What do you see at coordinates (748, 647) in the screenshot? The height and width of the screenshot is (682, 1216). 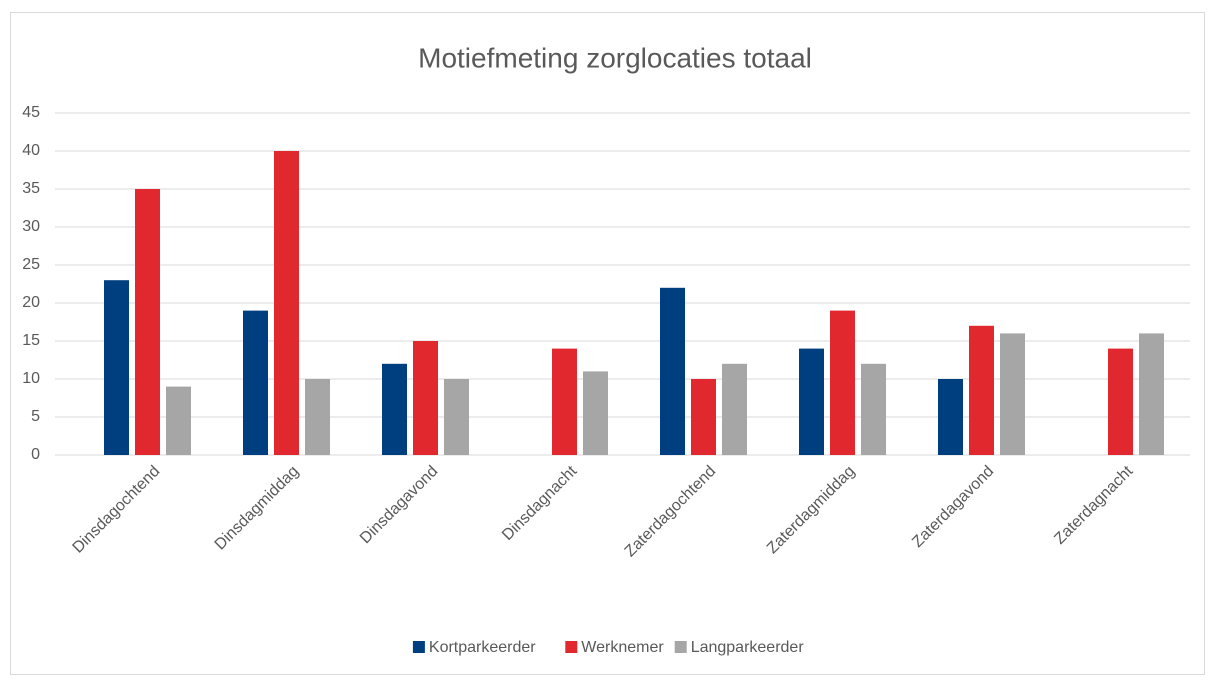 I see `legend-label: Langparkeerder` at bounding box center [748, 647].